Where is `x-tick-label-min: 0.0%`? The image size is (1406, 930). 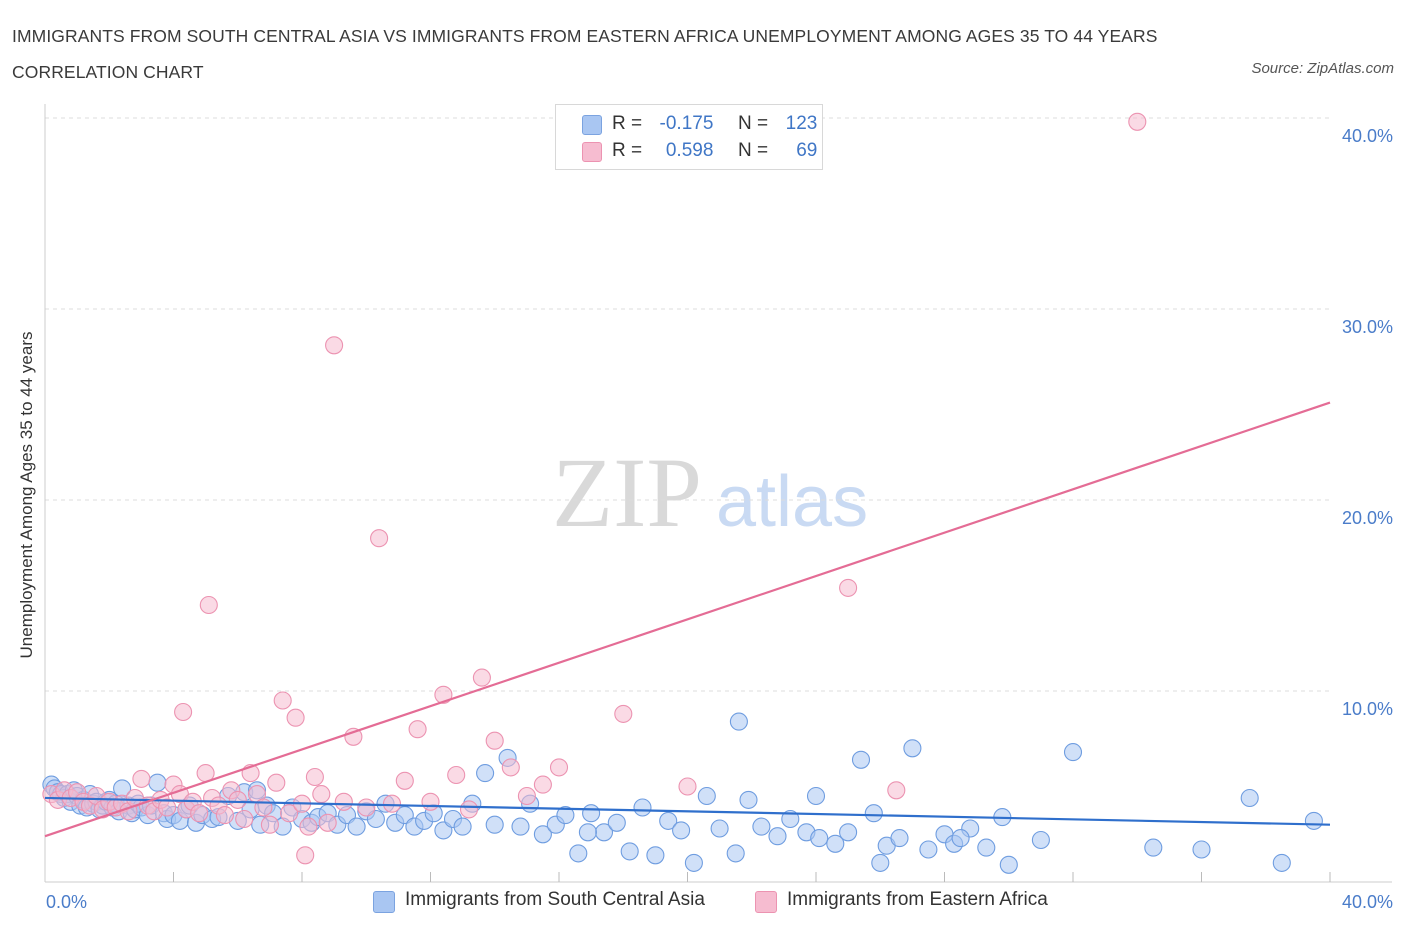
x-tick-label-min: 0.0% is located at coordinates (66, 902).